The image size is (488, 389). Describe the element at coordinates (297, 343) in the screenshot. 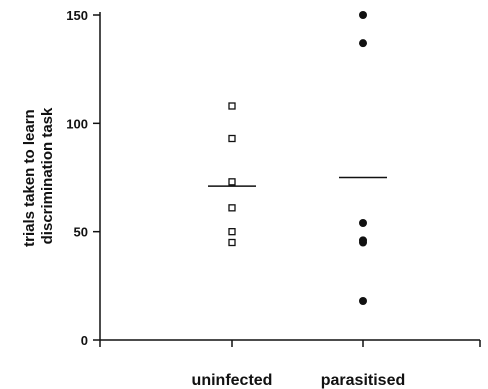

I see `x-ticks` at that location.